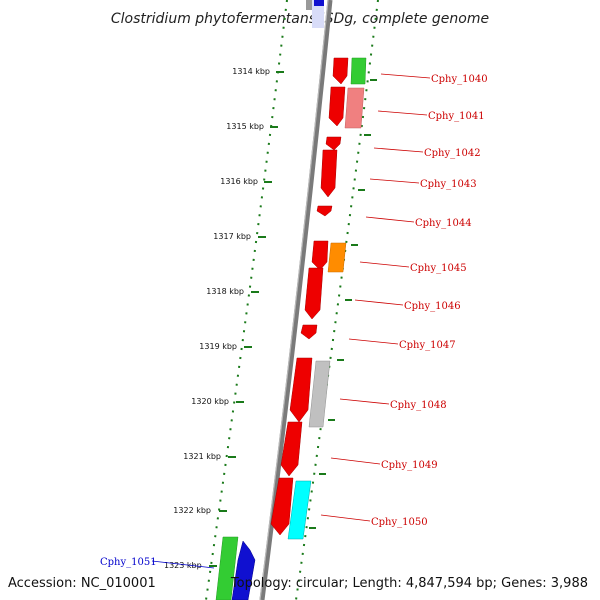 The height and width of the screenshot is (600, 600). What do you see at coordinates (210, 401) in the screenshot?
I see `kbp-label: 1320 kbp` at bounding box center [210, 401].